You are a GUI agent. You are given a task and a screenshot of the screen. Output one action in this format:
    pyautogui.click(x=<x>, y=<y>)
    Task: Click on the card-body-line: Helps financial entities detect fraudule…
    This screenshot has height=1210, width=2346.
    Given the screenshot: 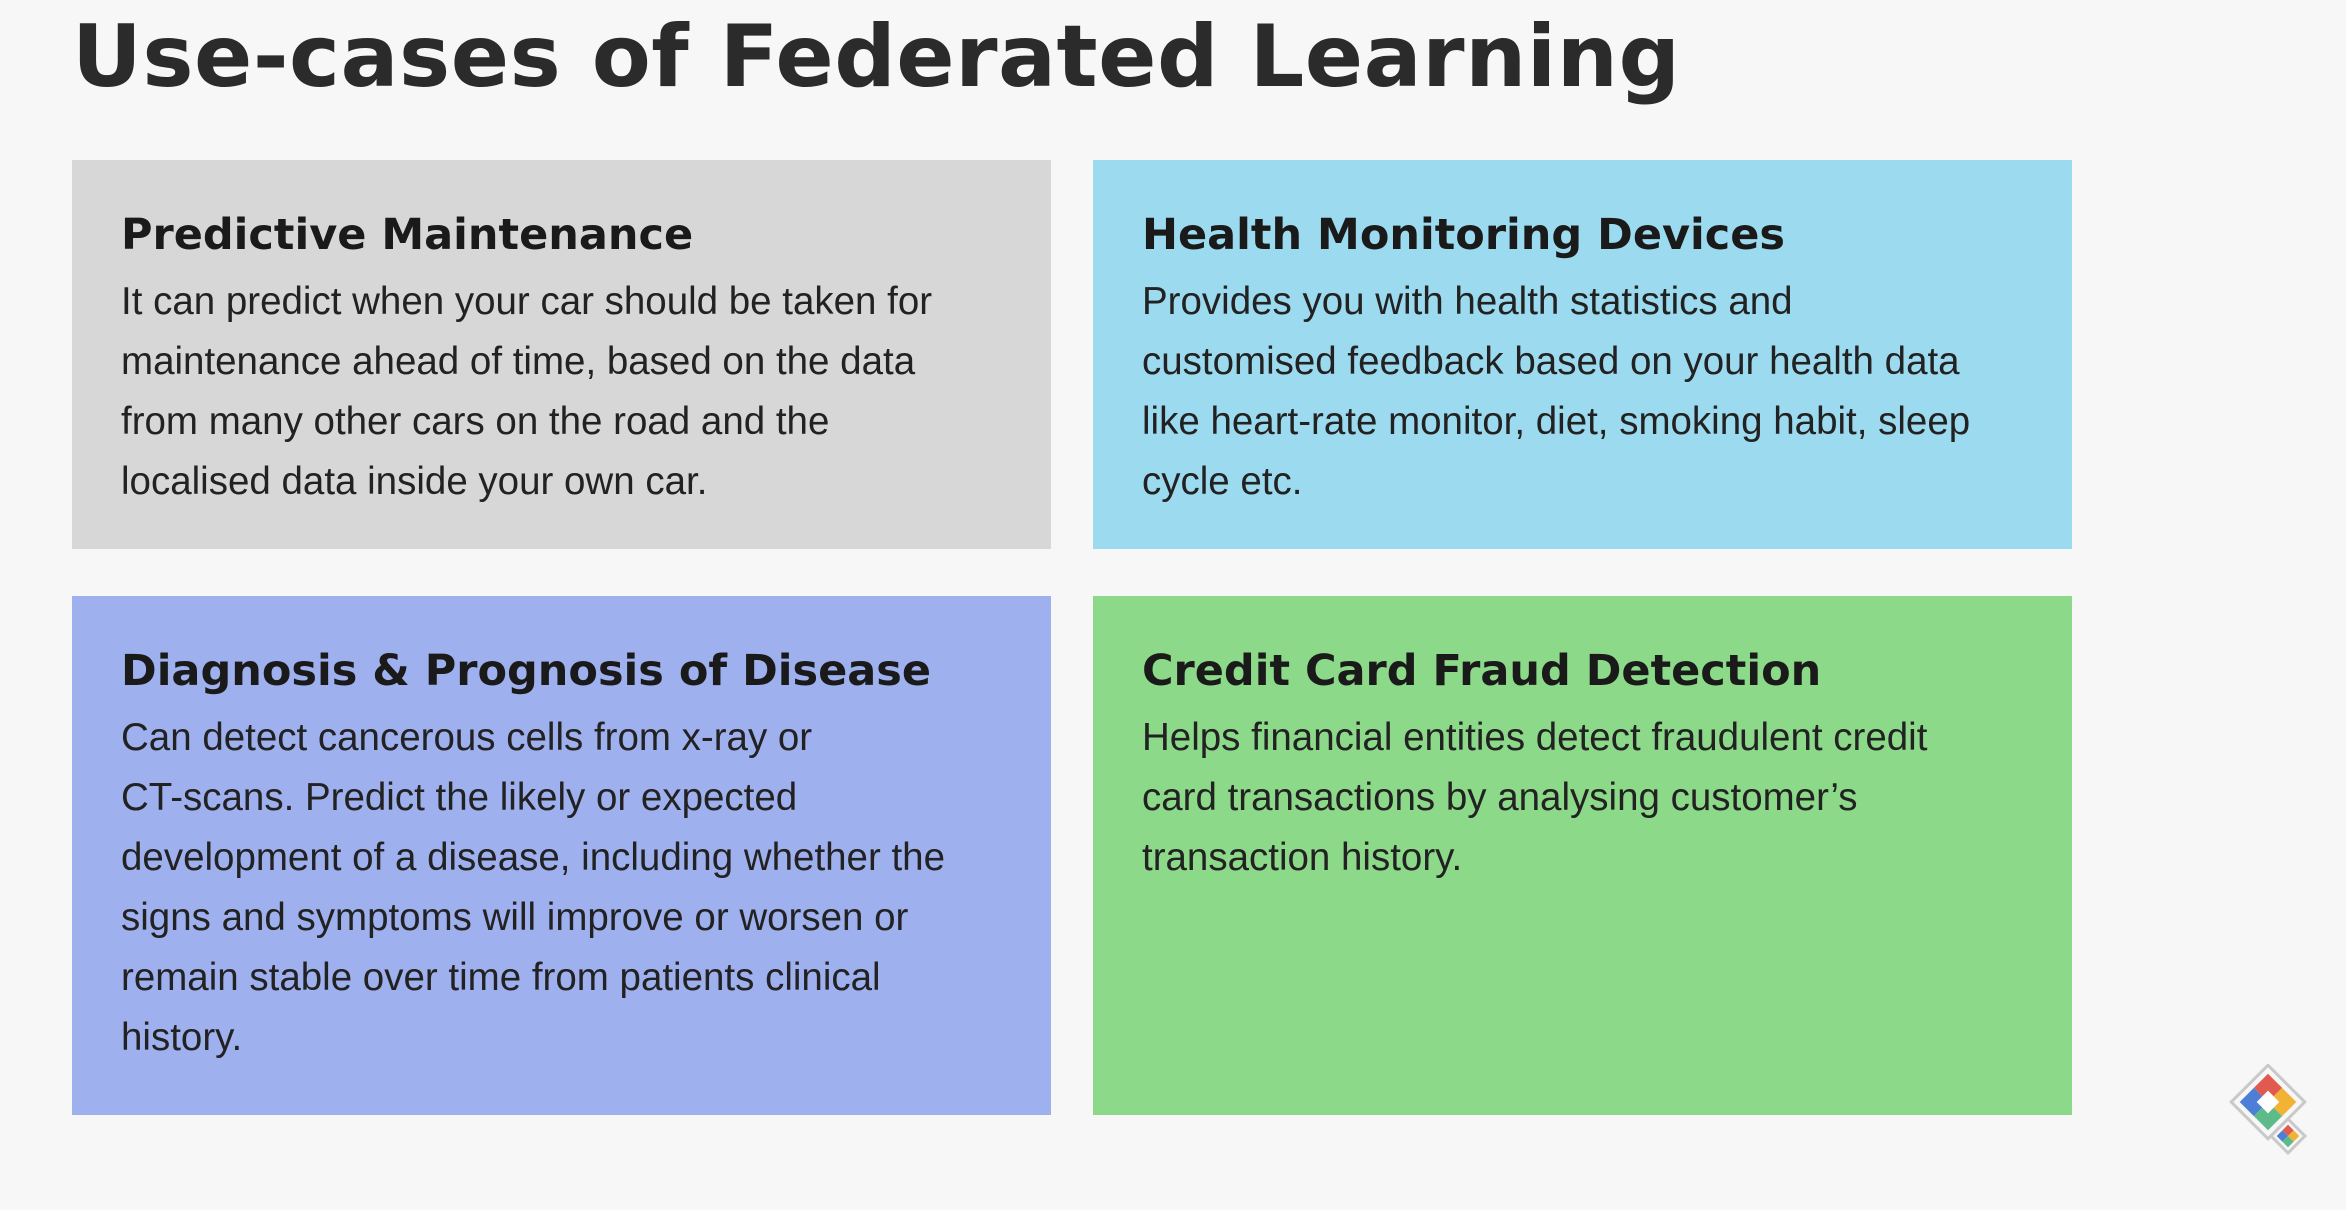 What is the action you would take?
    pyautogui.click(x=1535, y=737)
    